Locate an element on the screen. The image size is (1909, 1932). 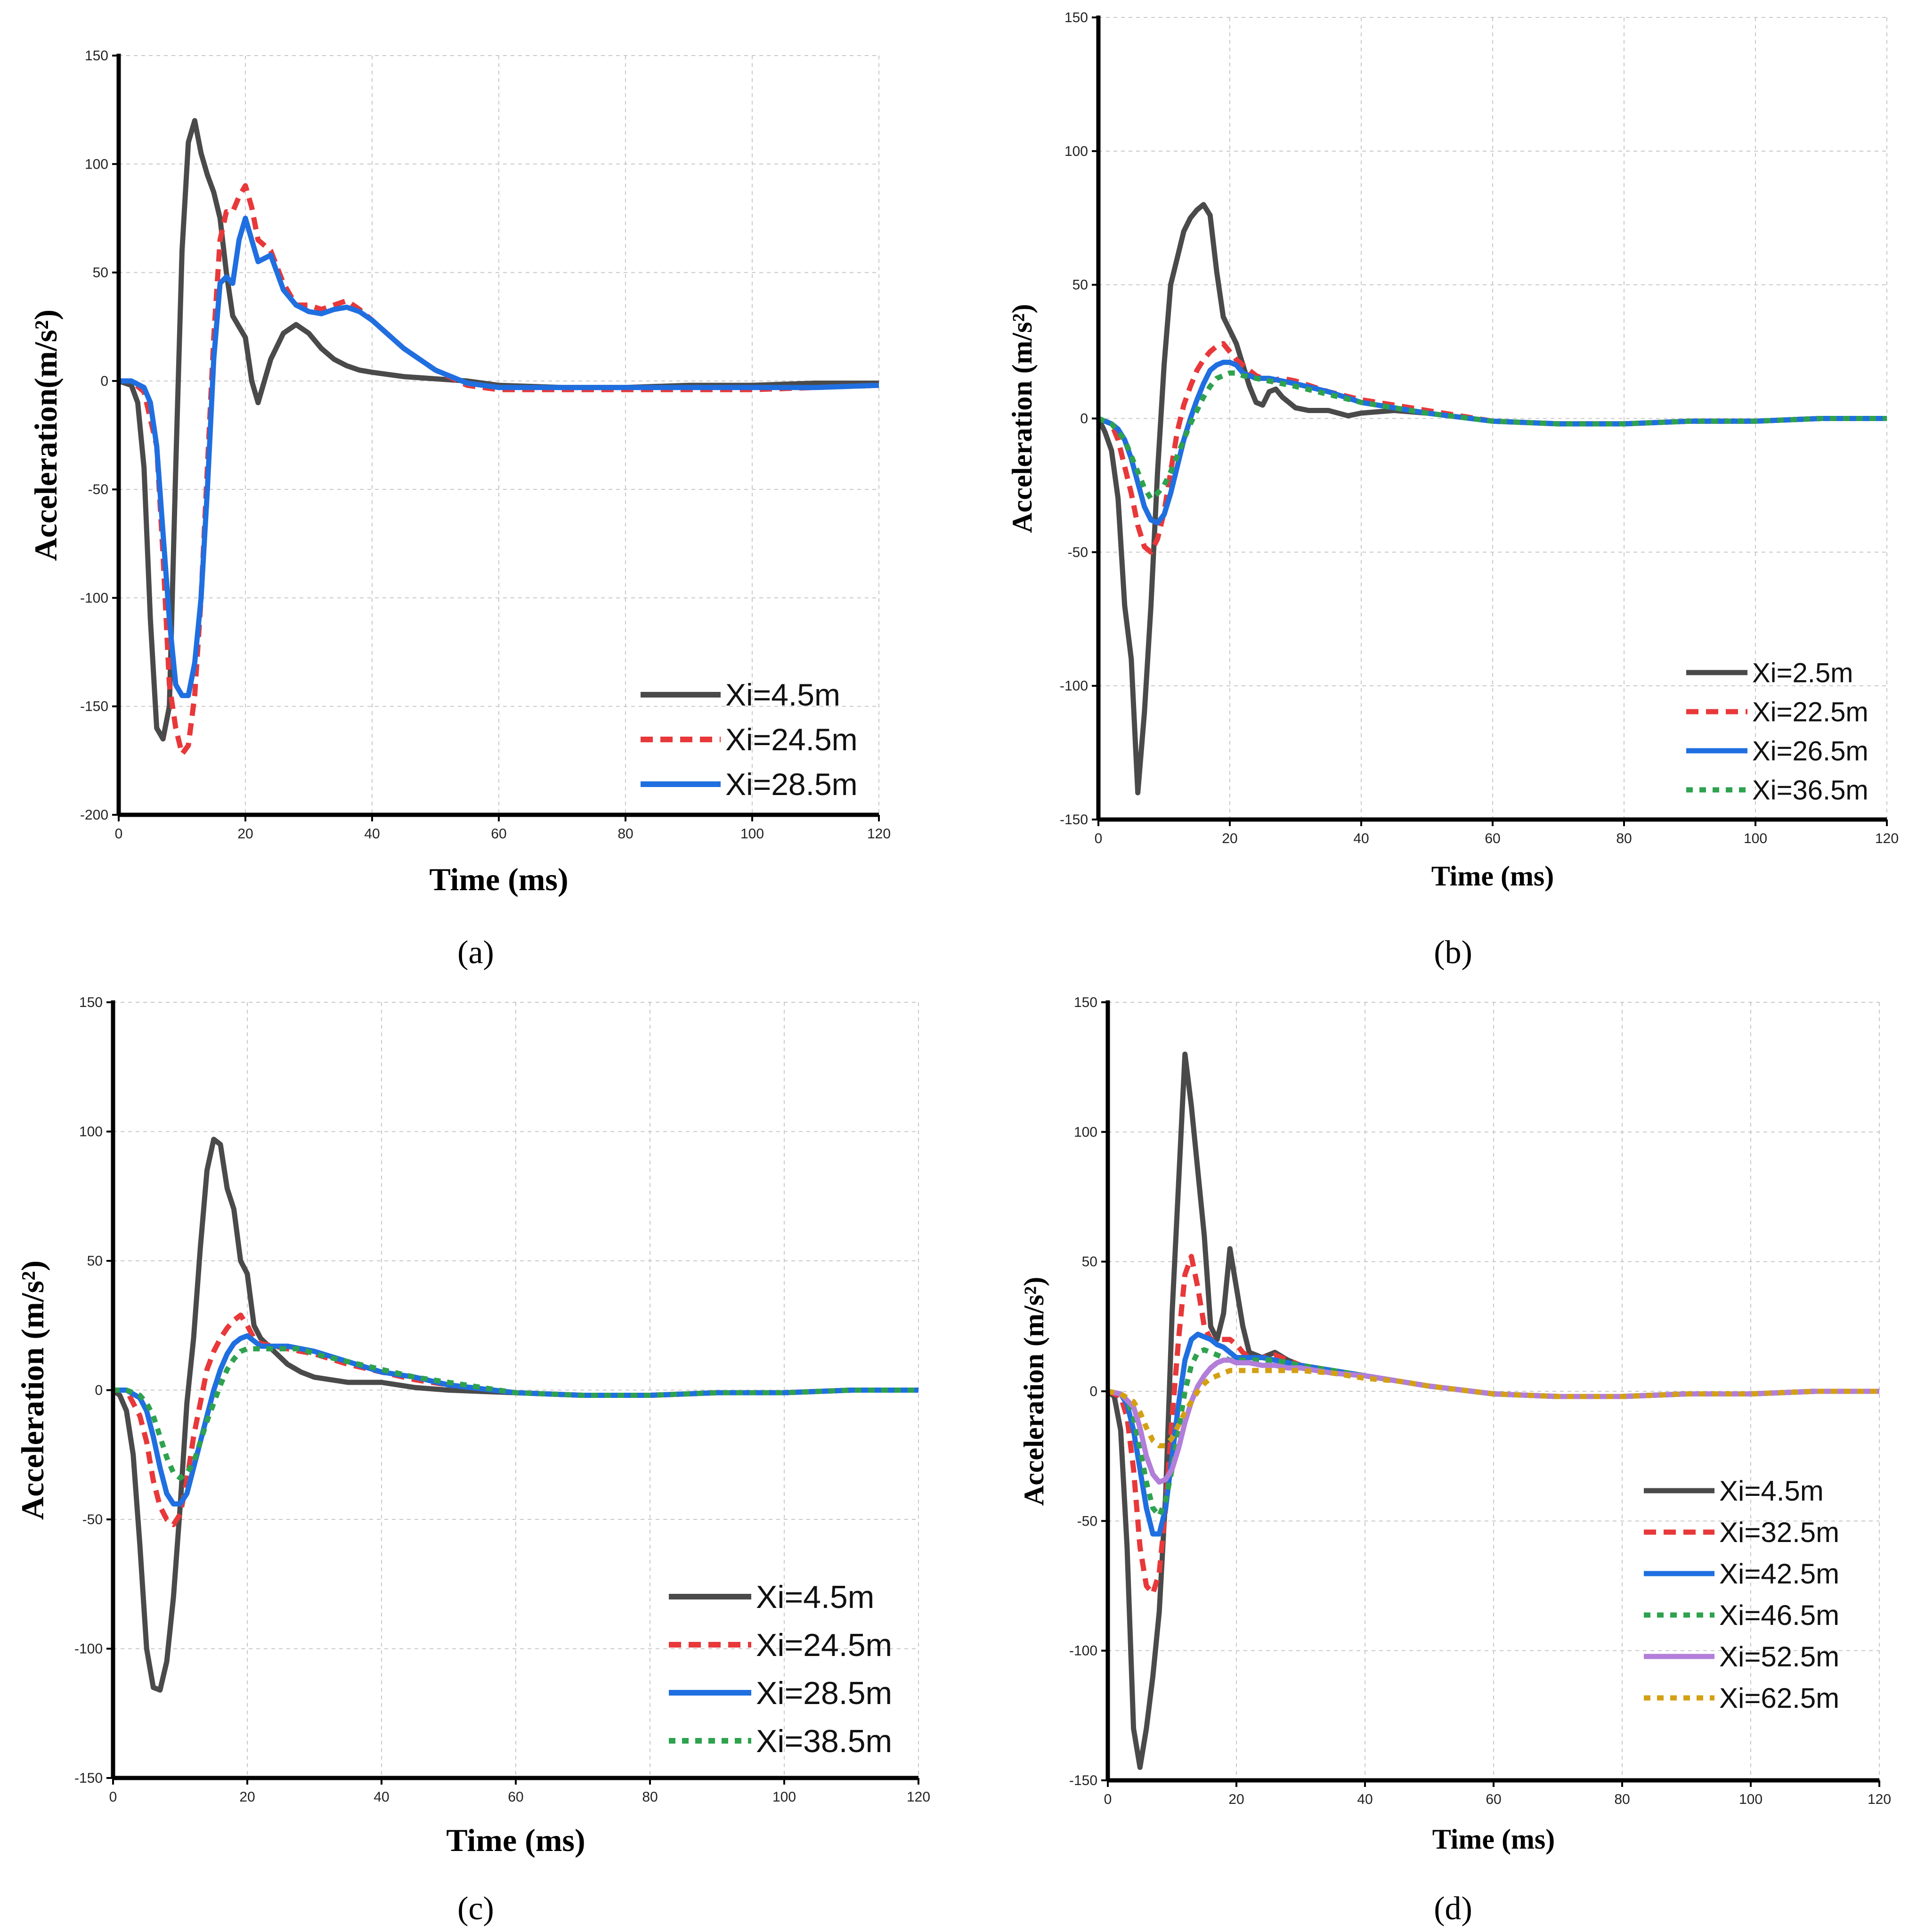
legend-label: Xi=62.5m is located at coordinates (1779, 1698).